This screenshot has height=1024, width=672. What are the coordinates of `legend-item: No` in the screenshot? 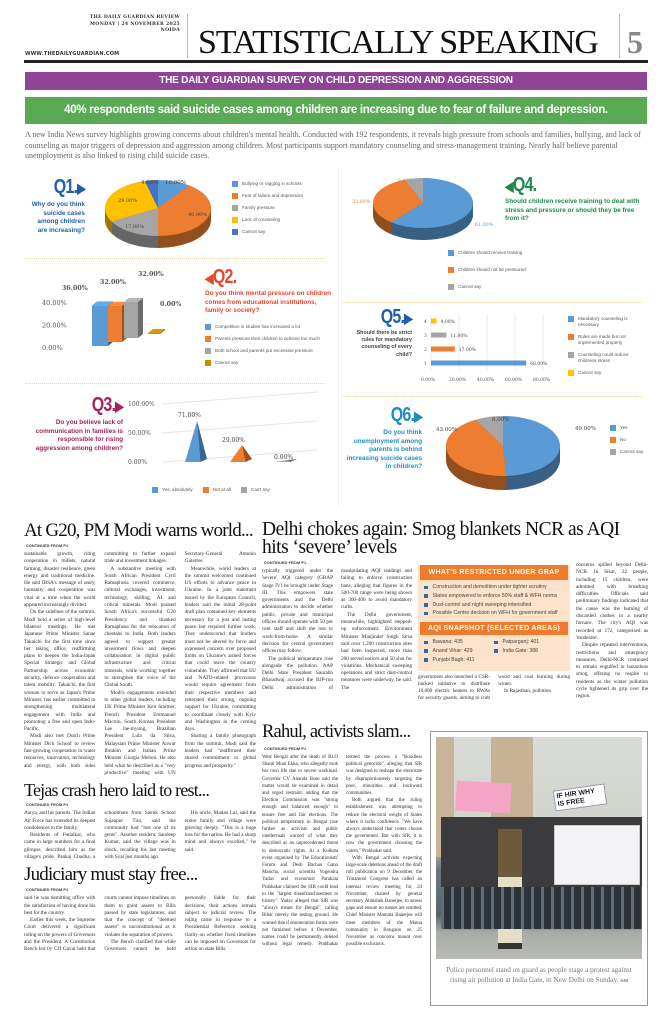 It's located at (631, 440).